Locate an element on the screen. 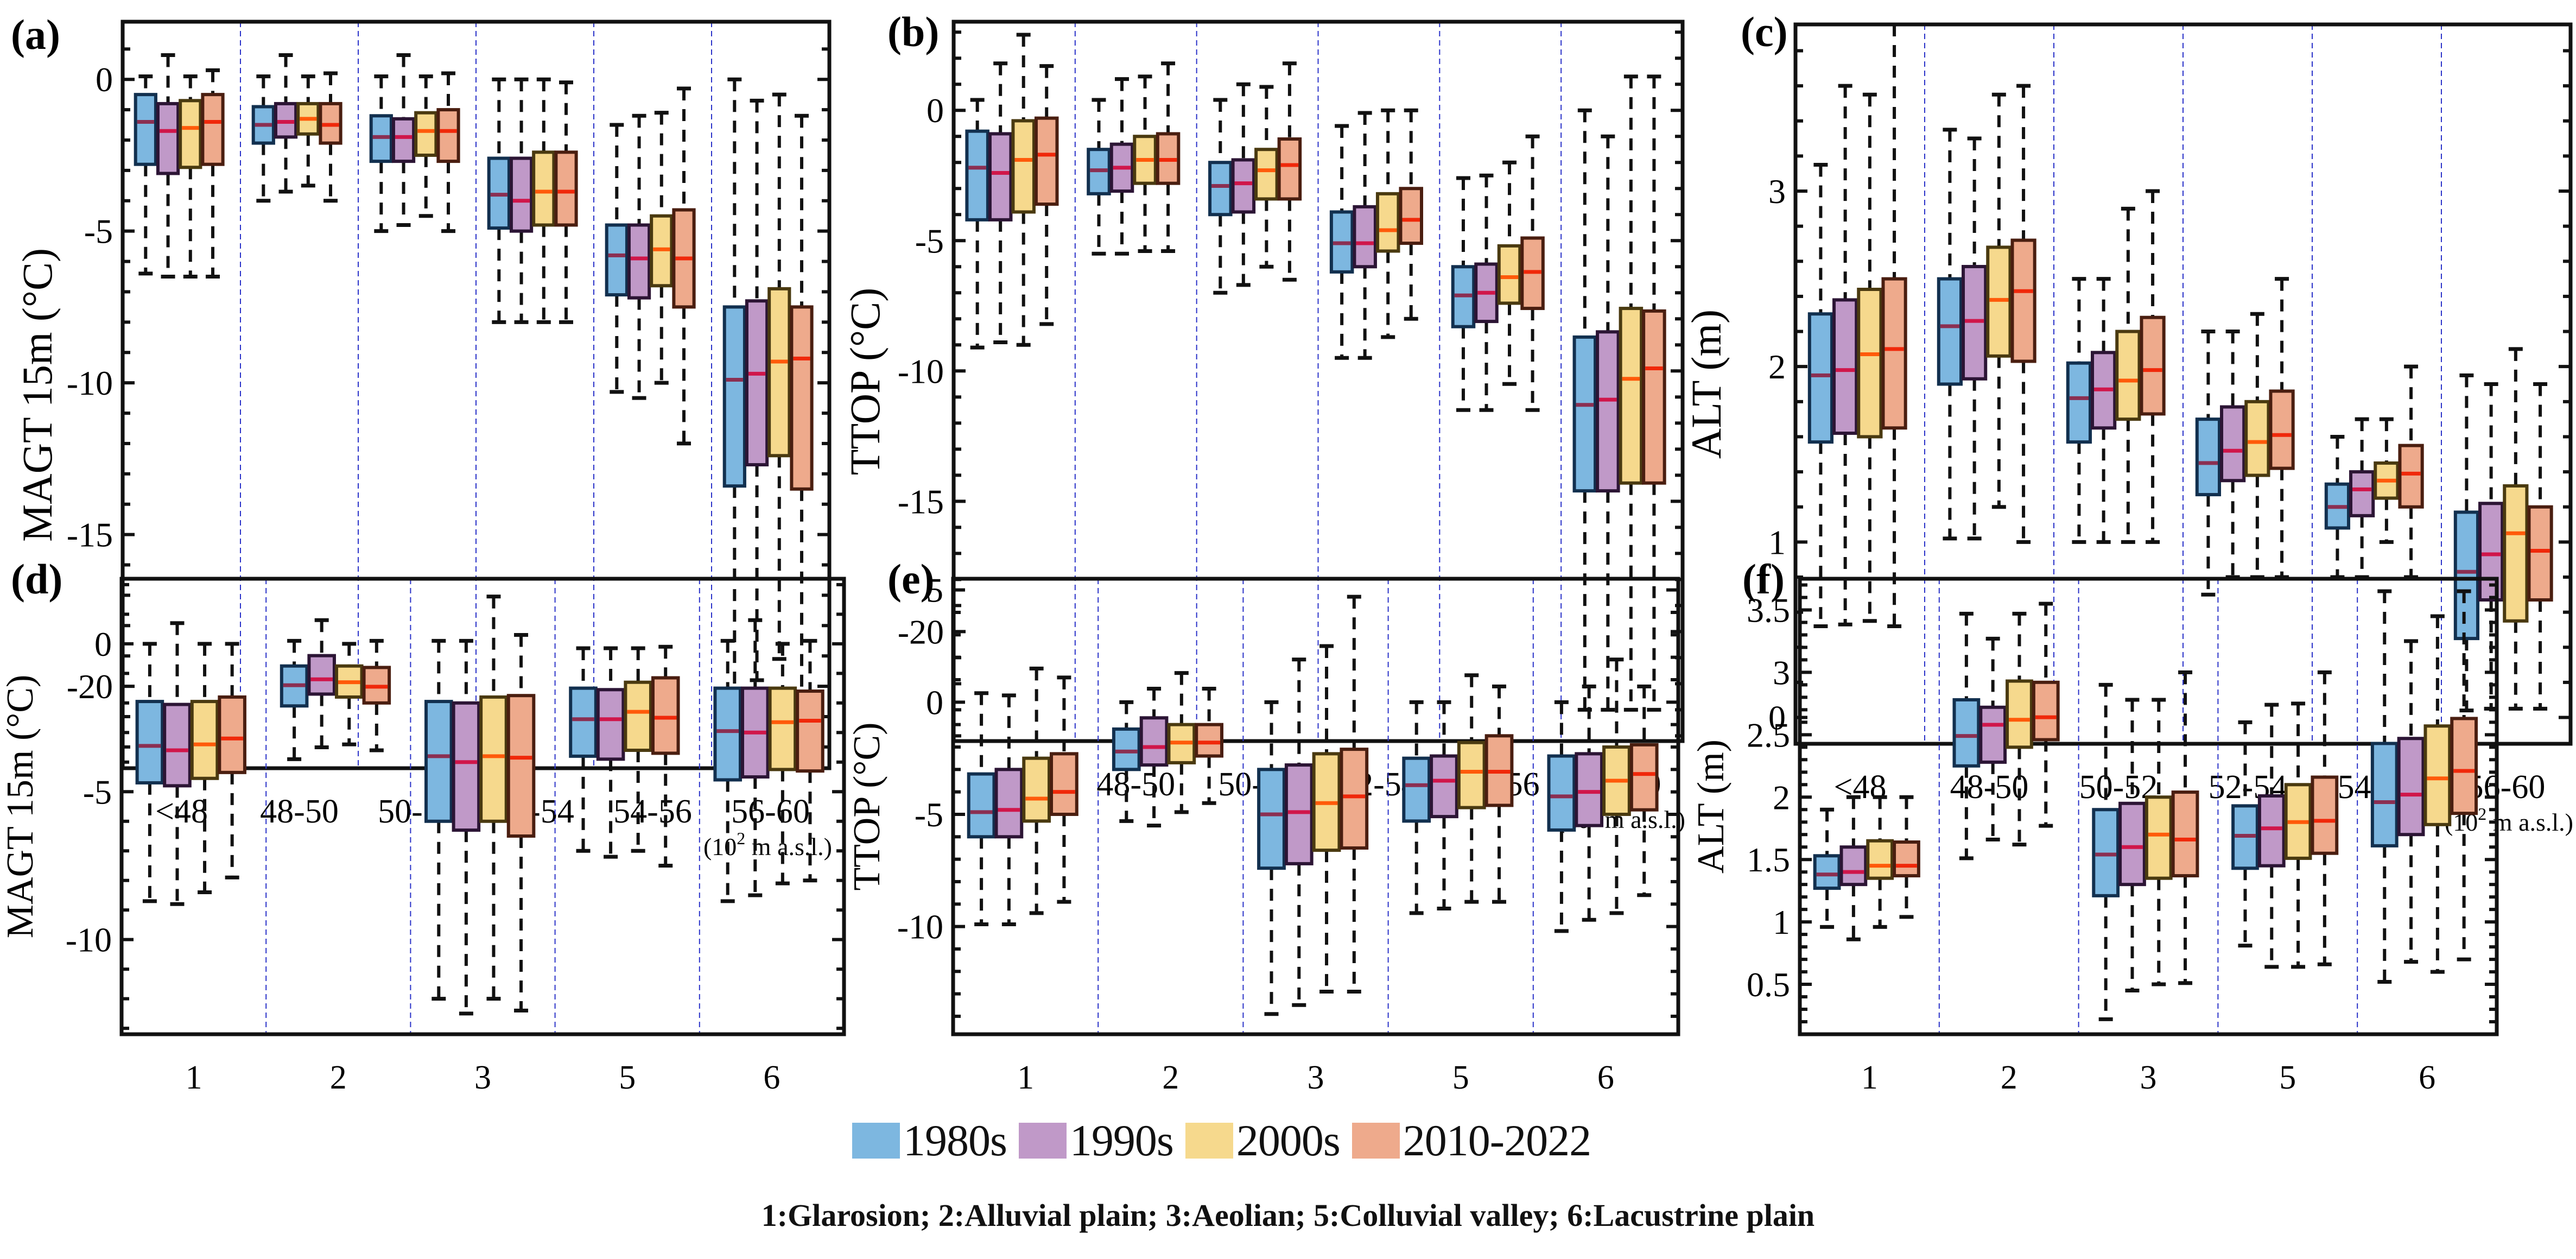 This screenshot has height=1259, width=2576. x-tick-label: 5 is located at coordinates (1460, 1078).